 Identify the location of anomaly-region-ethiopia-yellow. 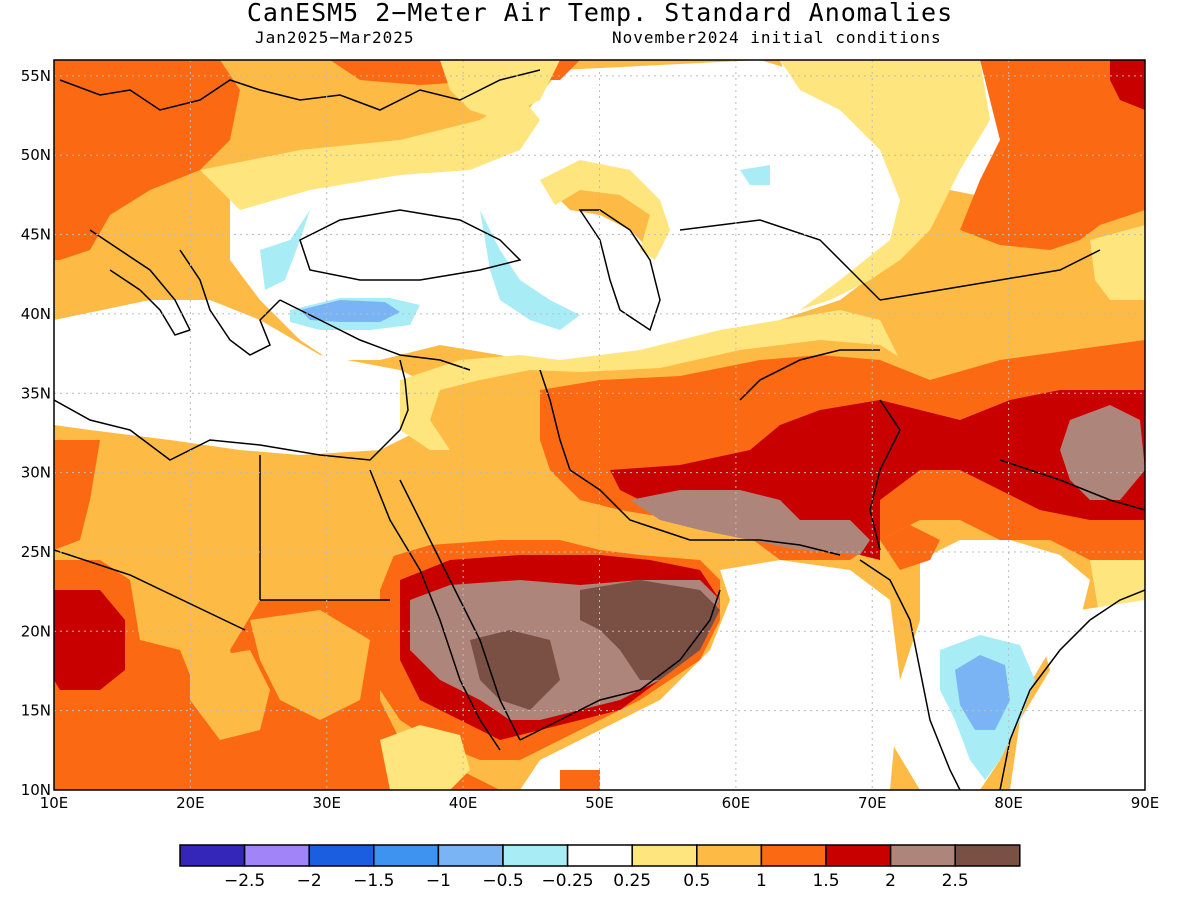
(425, 757).